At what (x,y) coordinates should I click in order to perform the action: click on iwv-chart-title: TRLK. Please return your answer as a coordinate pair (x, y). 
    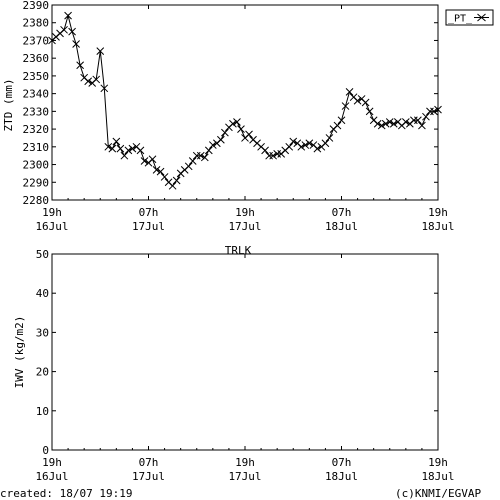
    Looking at the image, I should click on (238, 250).